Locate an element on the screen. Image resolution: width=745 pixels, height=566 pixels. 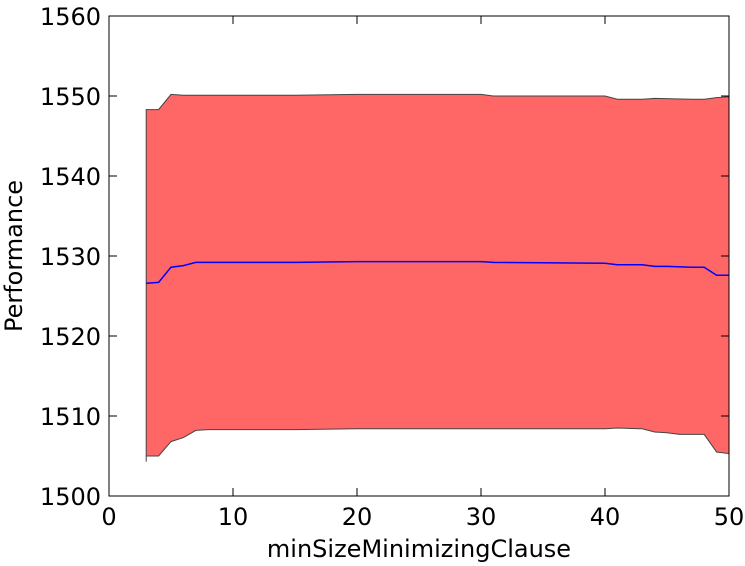
y-tick-label: 1530 is located at coordinates (70, 257).